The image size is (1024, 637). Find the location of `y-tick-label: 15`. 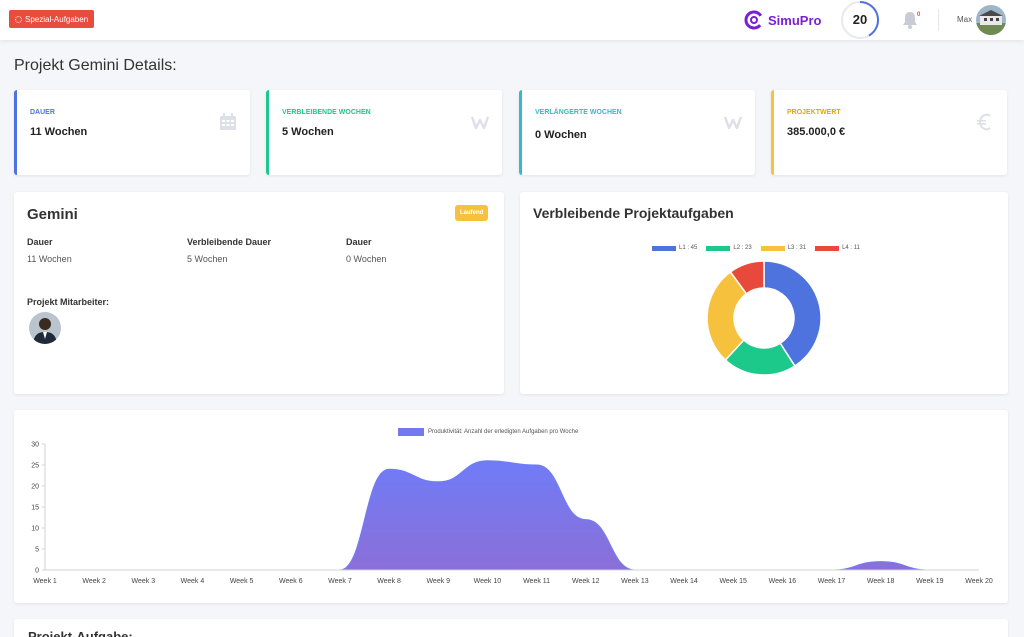

y-tick-label: 15 is located at coordinates (35, 508).